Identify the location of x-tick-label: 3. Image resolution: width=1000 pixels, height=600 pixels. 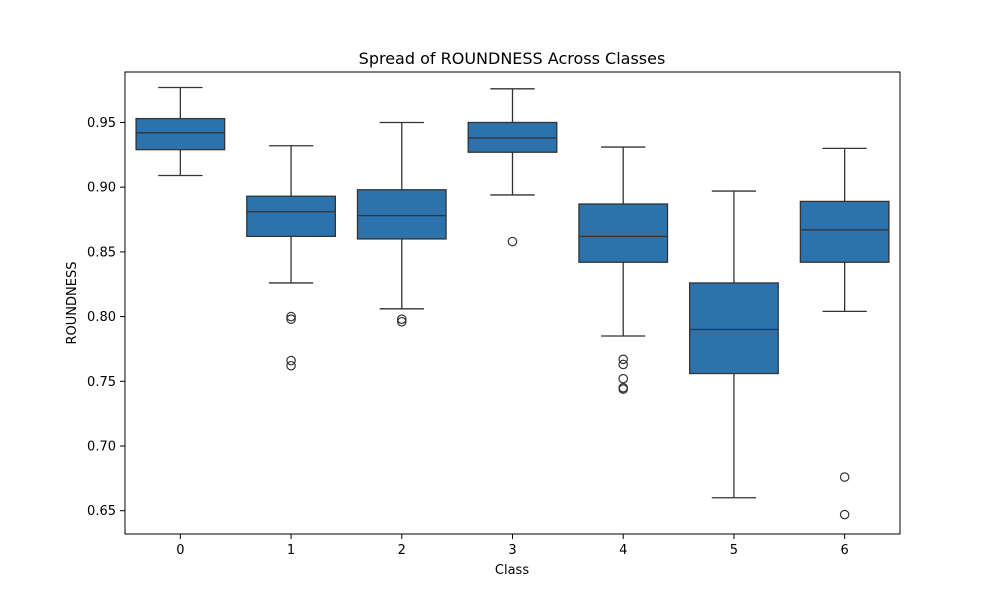
(512, 550).